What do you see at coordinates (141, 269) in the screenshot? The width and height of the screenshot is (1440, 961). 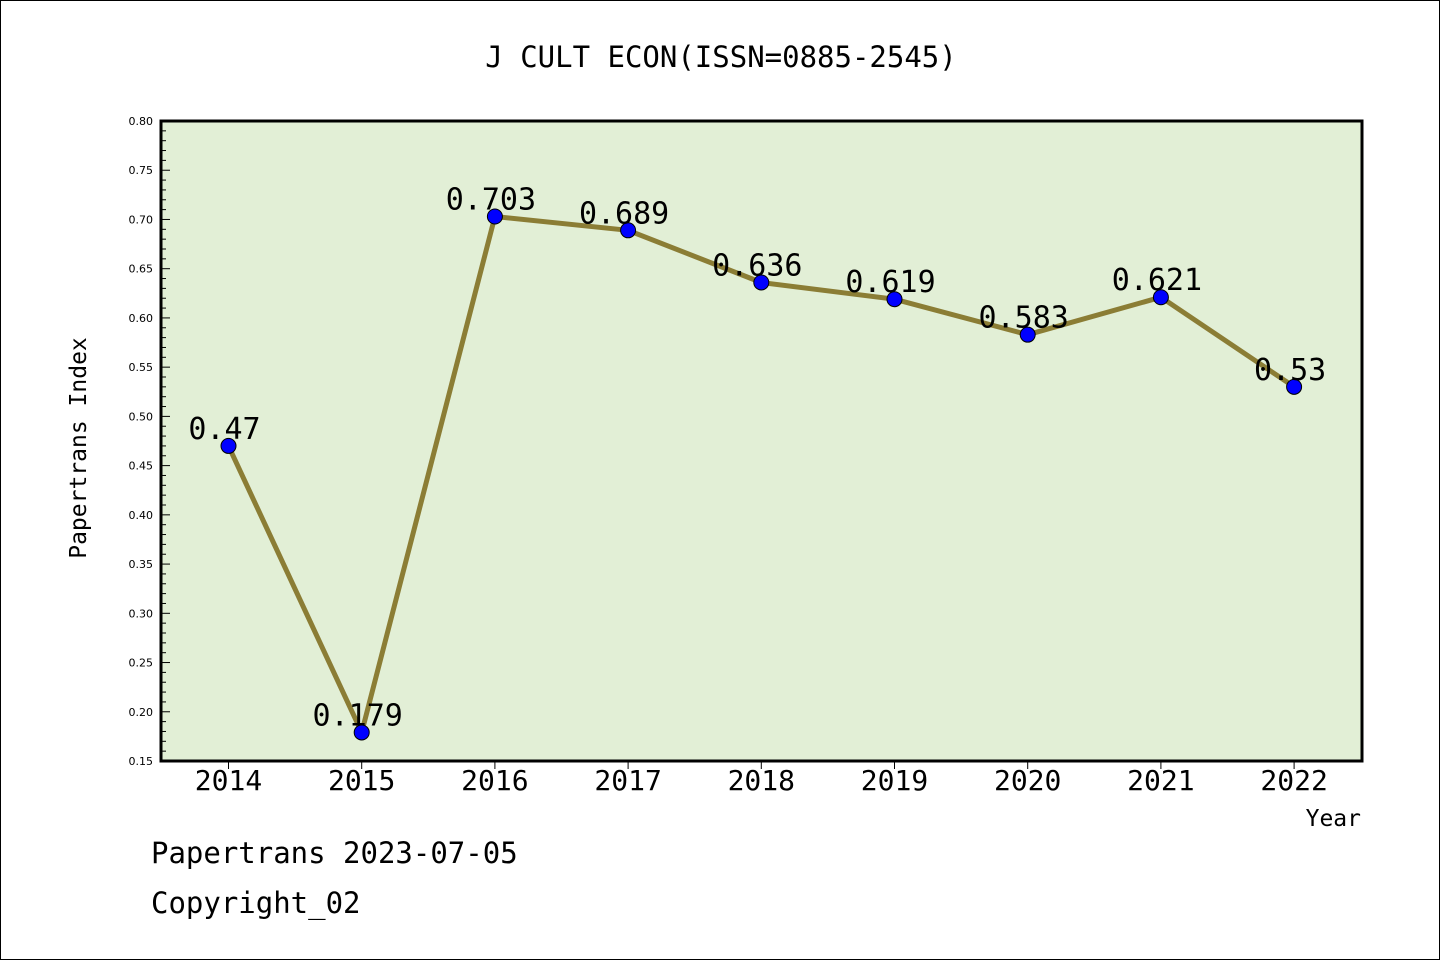 I see `y-tick-label: 0.65` at bounding box center [141, 269].